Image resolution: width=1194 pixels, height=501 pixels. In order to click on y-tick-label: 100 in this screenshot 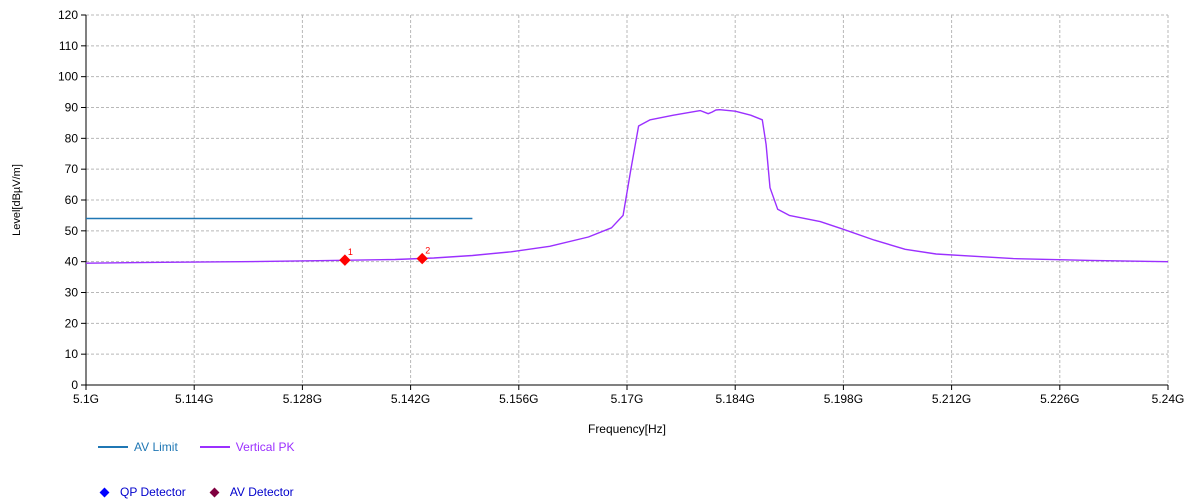, I will do `click(68, 77)`.